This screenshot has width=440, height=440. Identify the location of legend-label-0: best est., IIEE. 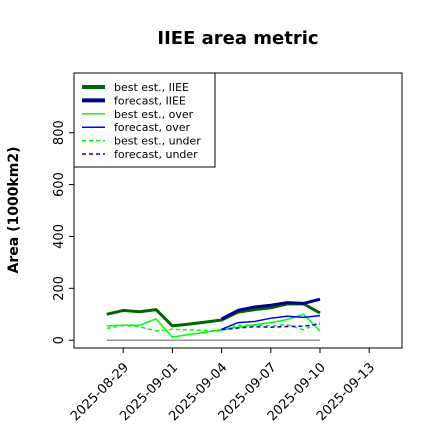
(151, 87).